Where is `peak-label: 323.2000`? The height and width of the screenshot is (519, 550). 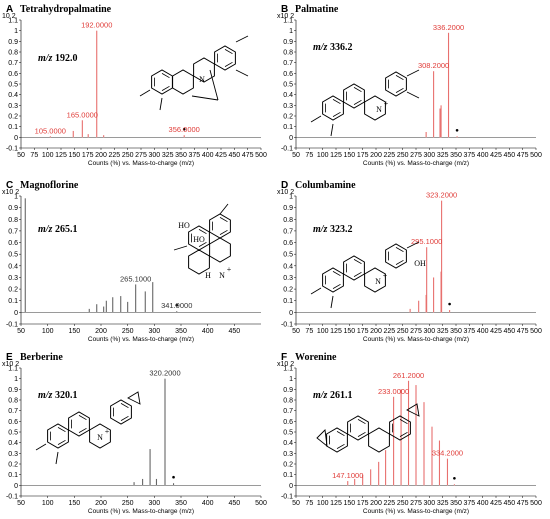 peak-label: 323.2000 is located at coordinates (441, 195).